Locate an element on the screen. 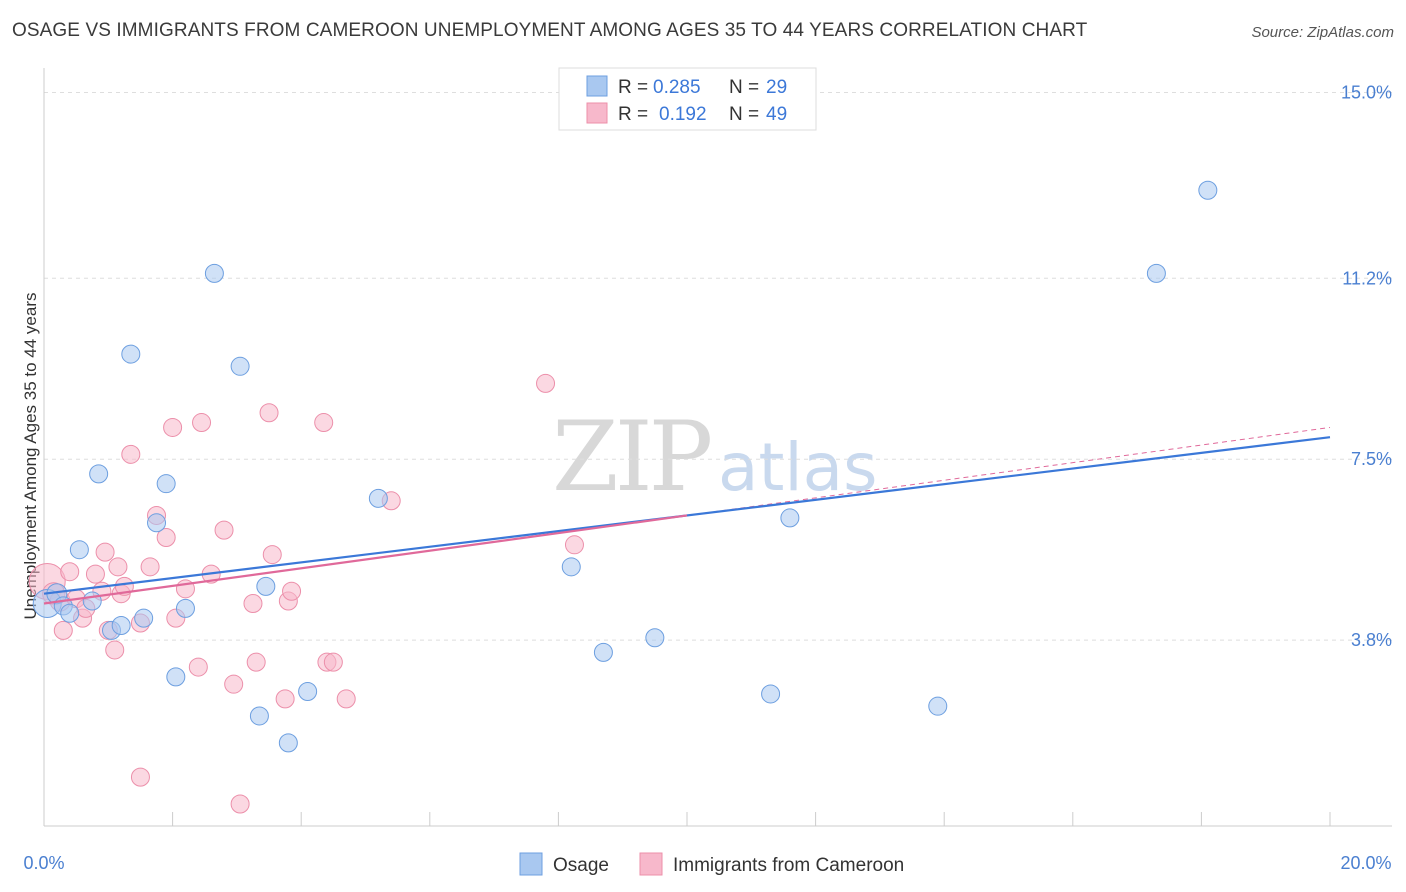  y-tick-label-1: 7.5% is located at coordinates (1371, 459).